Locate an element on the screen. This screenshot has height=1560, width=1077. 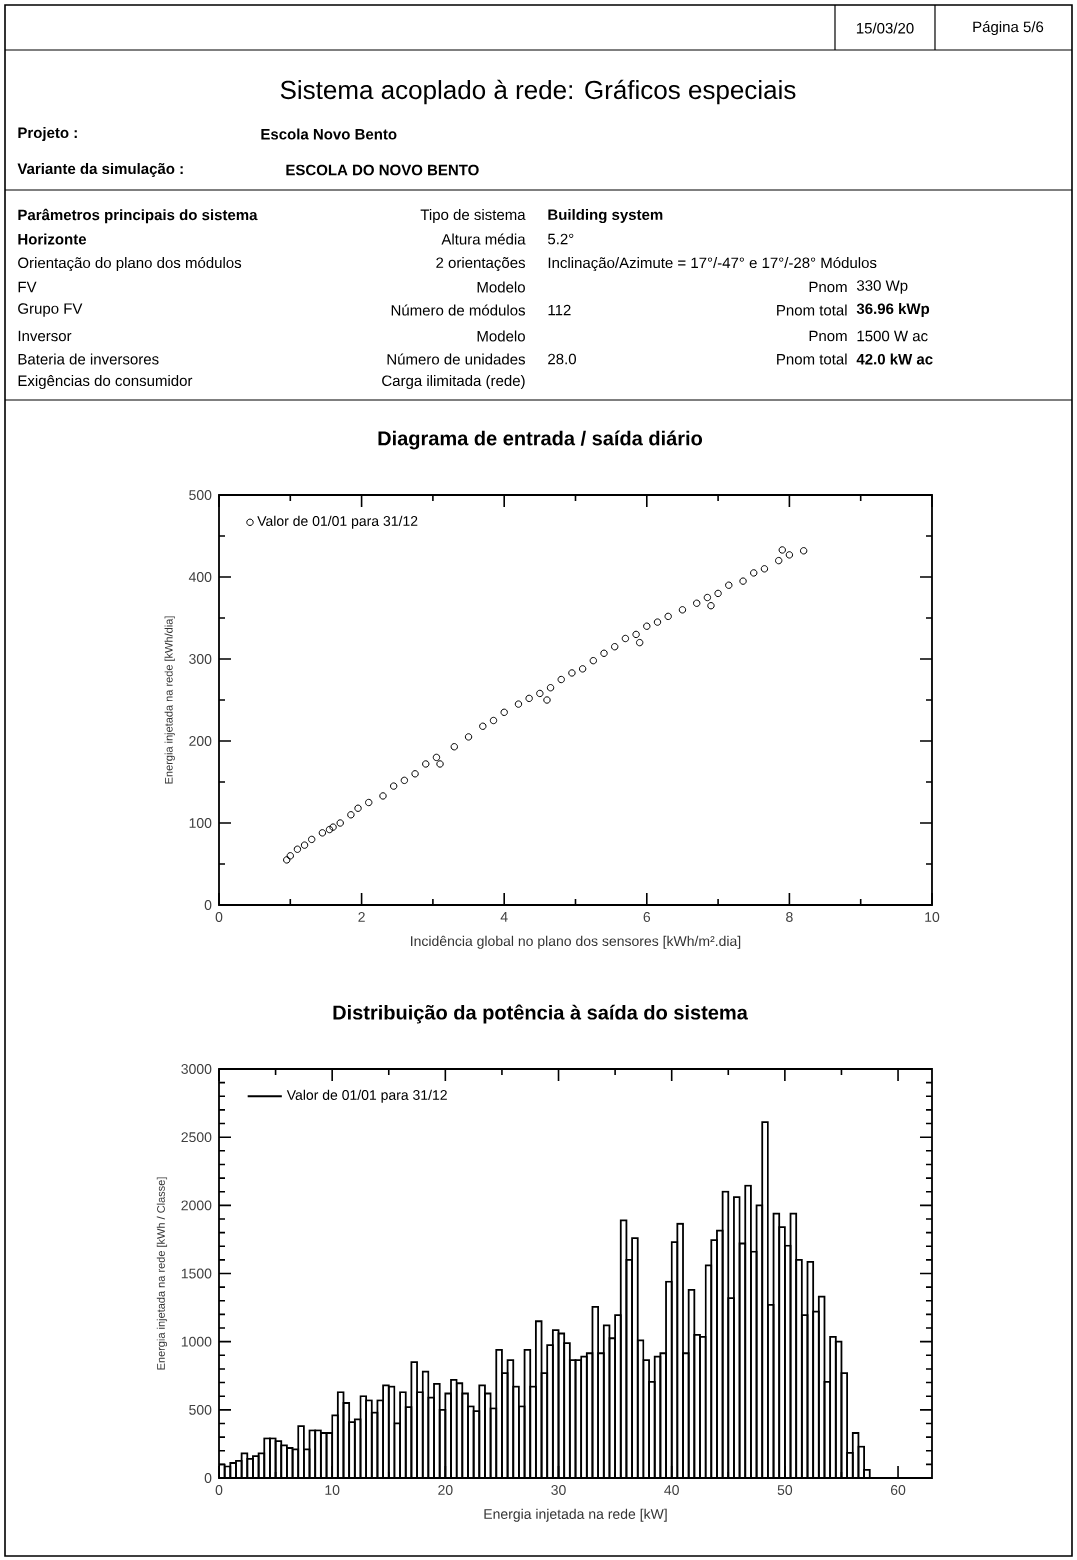
text: 15/03/20 is located at coordinates (885, 28).